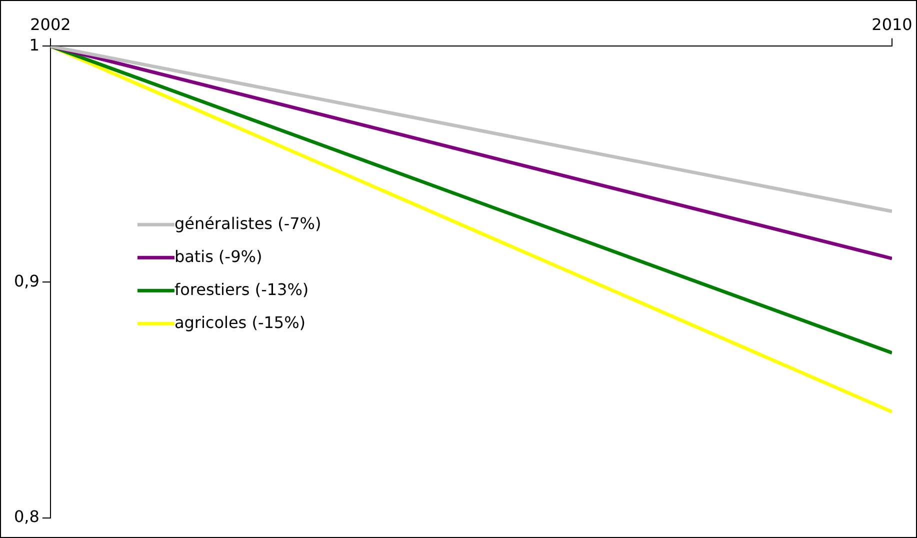  I want to click on legend-label: agricoles (-15%), so click(240, 322).